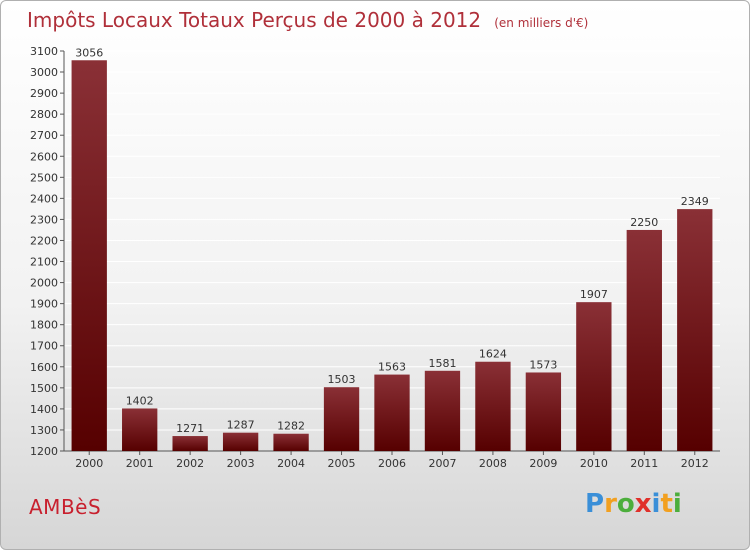  What do you see at coordinates (44, 430) in the screenshot?
I see `y-tick-label: 1300` at bounding box center [44, 430].